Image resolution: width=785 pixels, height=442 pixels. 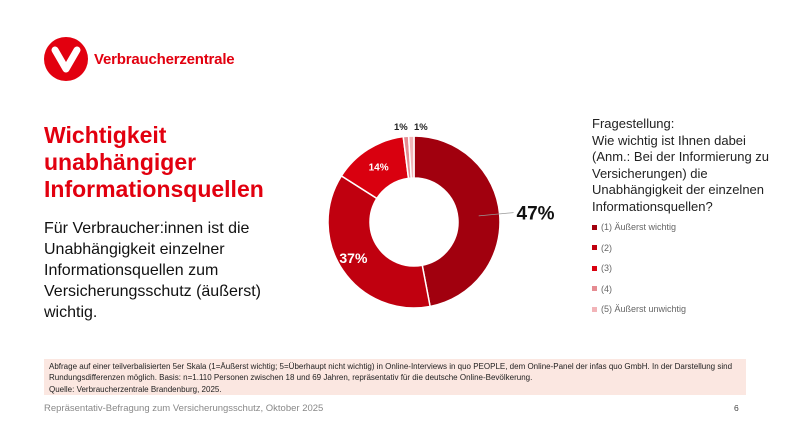 What do you see at coordinates (66, 59) in the screenshot?
I see `logo-mark` at bounding box center [66, 59].